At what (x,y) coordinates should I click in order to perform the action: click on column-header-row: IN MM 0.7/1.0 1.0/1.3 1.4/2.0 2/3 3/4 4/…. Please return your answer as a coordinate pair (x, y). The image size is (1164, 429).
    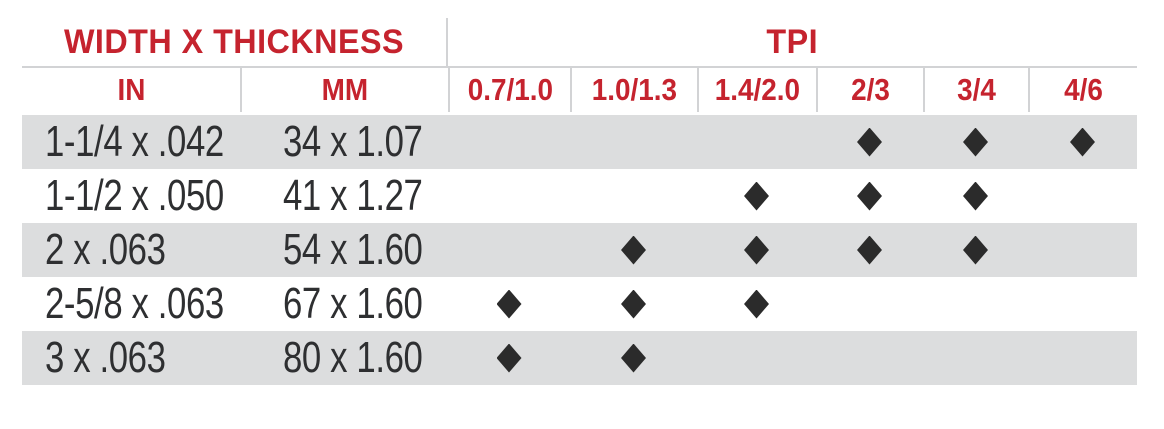
    Looking at the image, I should click on (579, 89).